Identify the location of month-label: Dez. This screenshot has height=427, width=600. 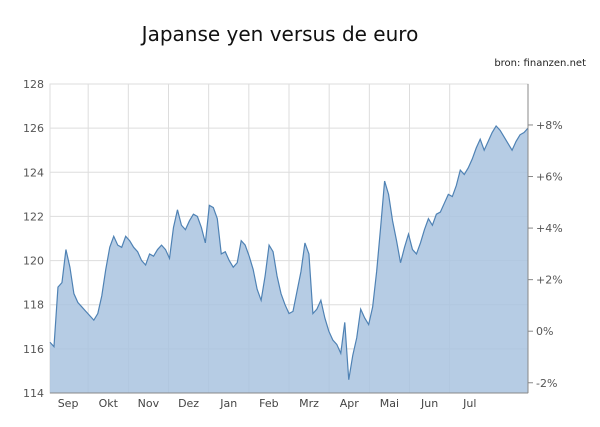
(188, 403).